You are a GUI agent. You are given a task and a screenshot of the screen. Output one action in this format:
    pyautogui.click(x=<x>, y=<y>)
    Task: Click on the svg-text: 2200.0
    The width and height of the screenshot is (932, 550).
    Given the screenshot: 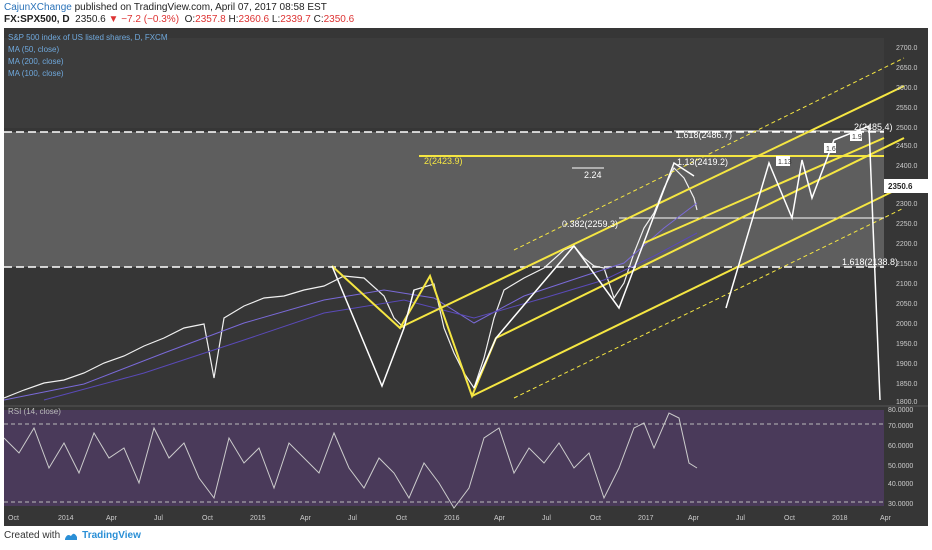 What is the action you would take?
    pyautogui.click(x=907, y=244)
    